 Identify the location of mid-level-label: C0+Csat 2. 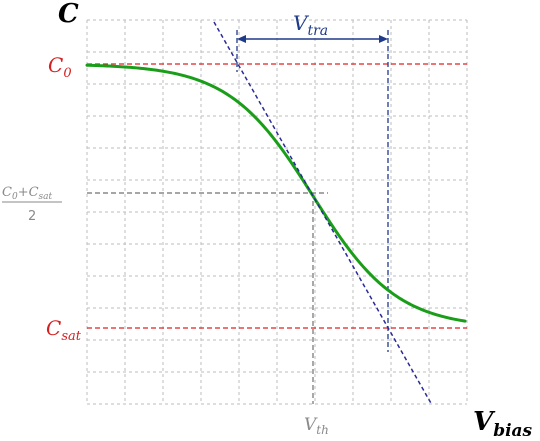
(32, 204).